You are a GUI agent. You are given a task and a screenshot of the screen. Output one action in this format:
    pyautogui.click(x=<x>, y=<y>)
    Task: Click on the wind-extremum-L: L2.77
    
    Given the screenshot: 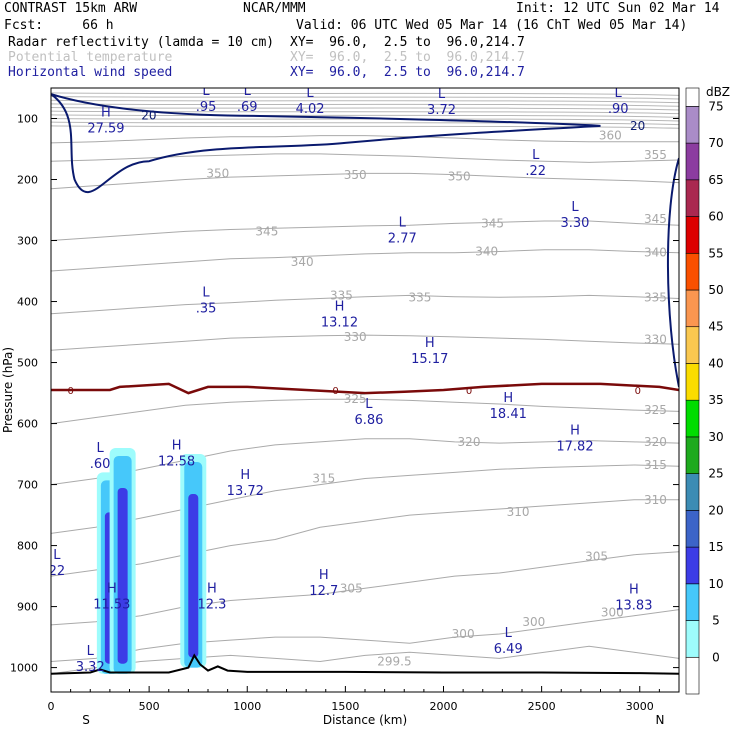 What is the action you would take?
    pyautogui.click(x=402, y=230)
    